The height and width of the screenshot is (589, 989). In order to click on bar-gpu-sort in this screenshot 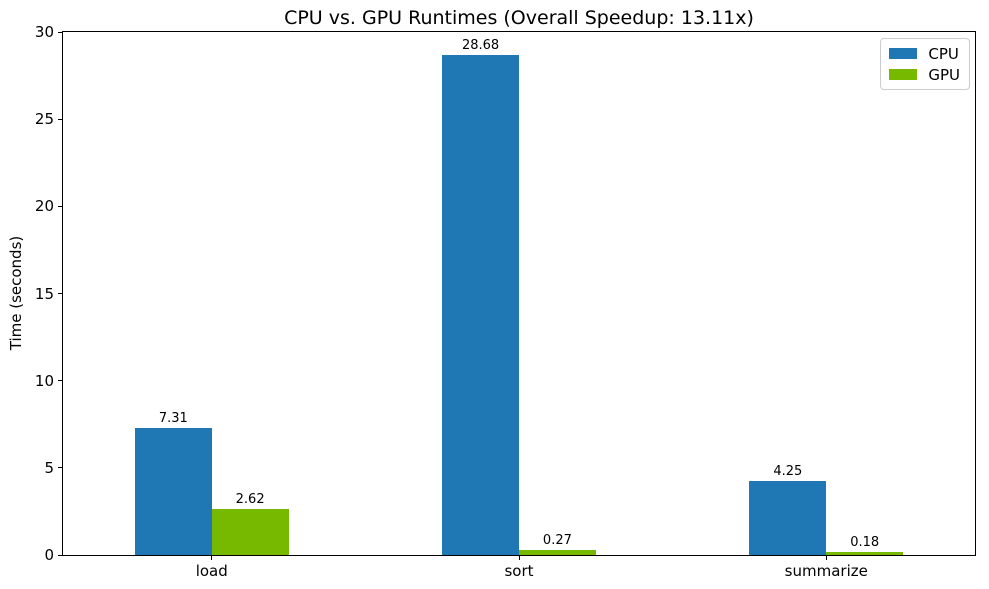, I will do `click(557, 552)`.